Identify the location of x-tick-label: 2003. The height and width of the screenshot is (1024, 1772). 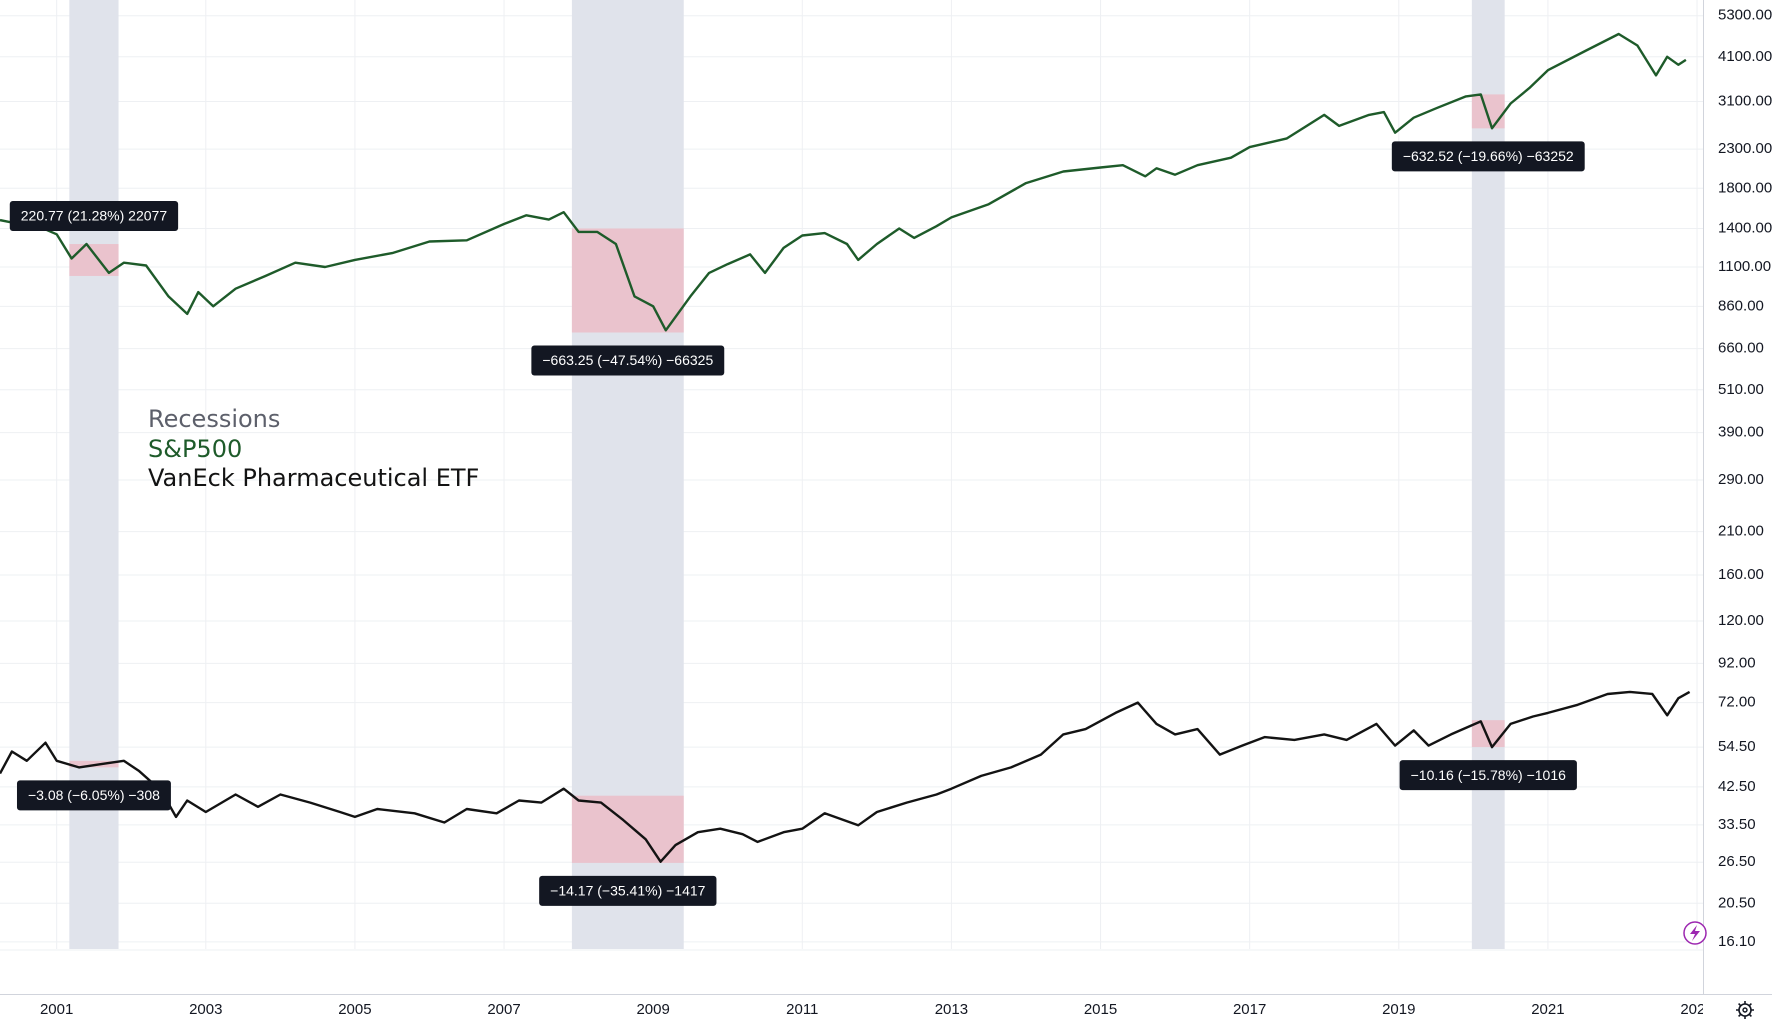
(205, 1009).